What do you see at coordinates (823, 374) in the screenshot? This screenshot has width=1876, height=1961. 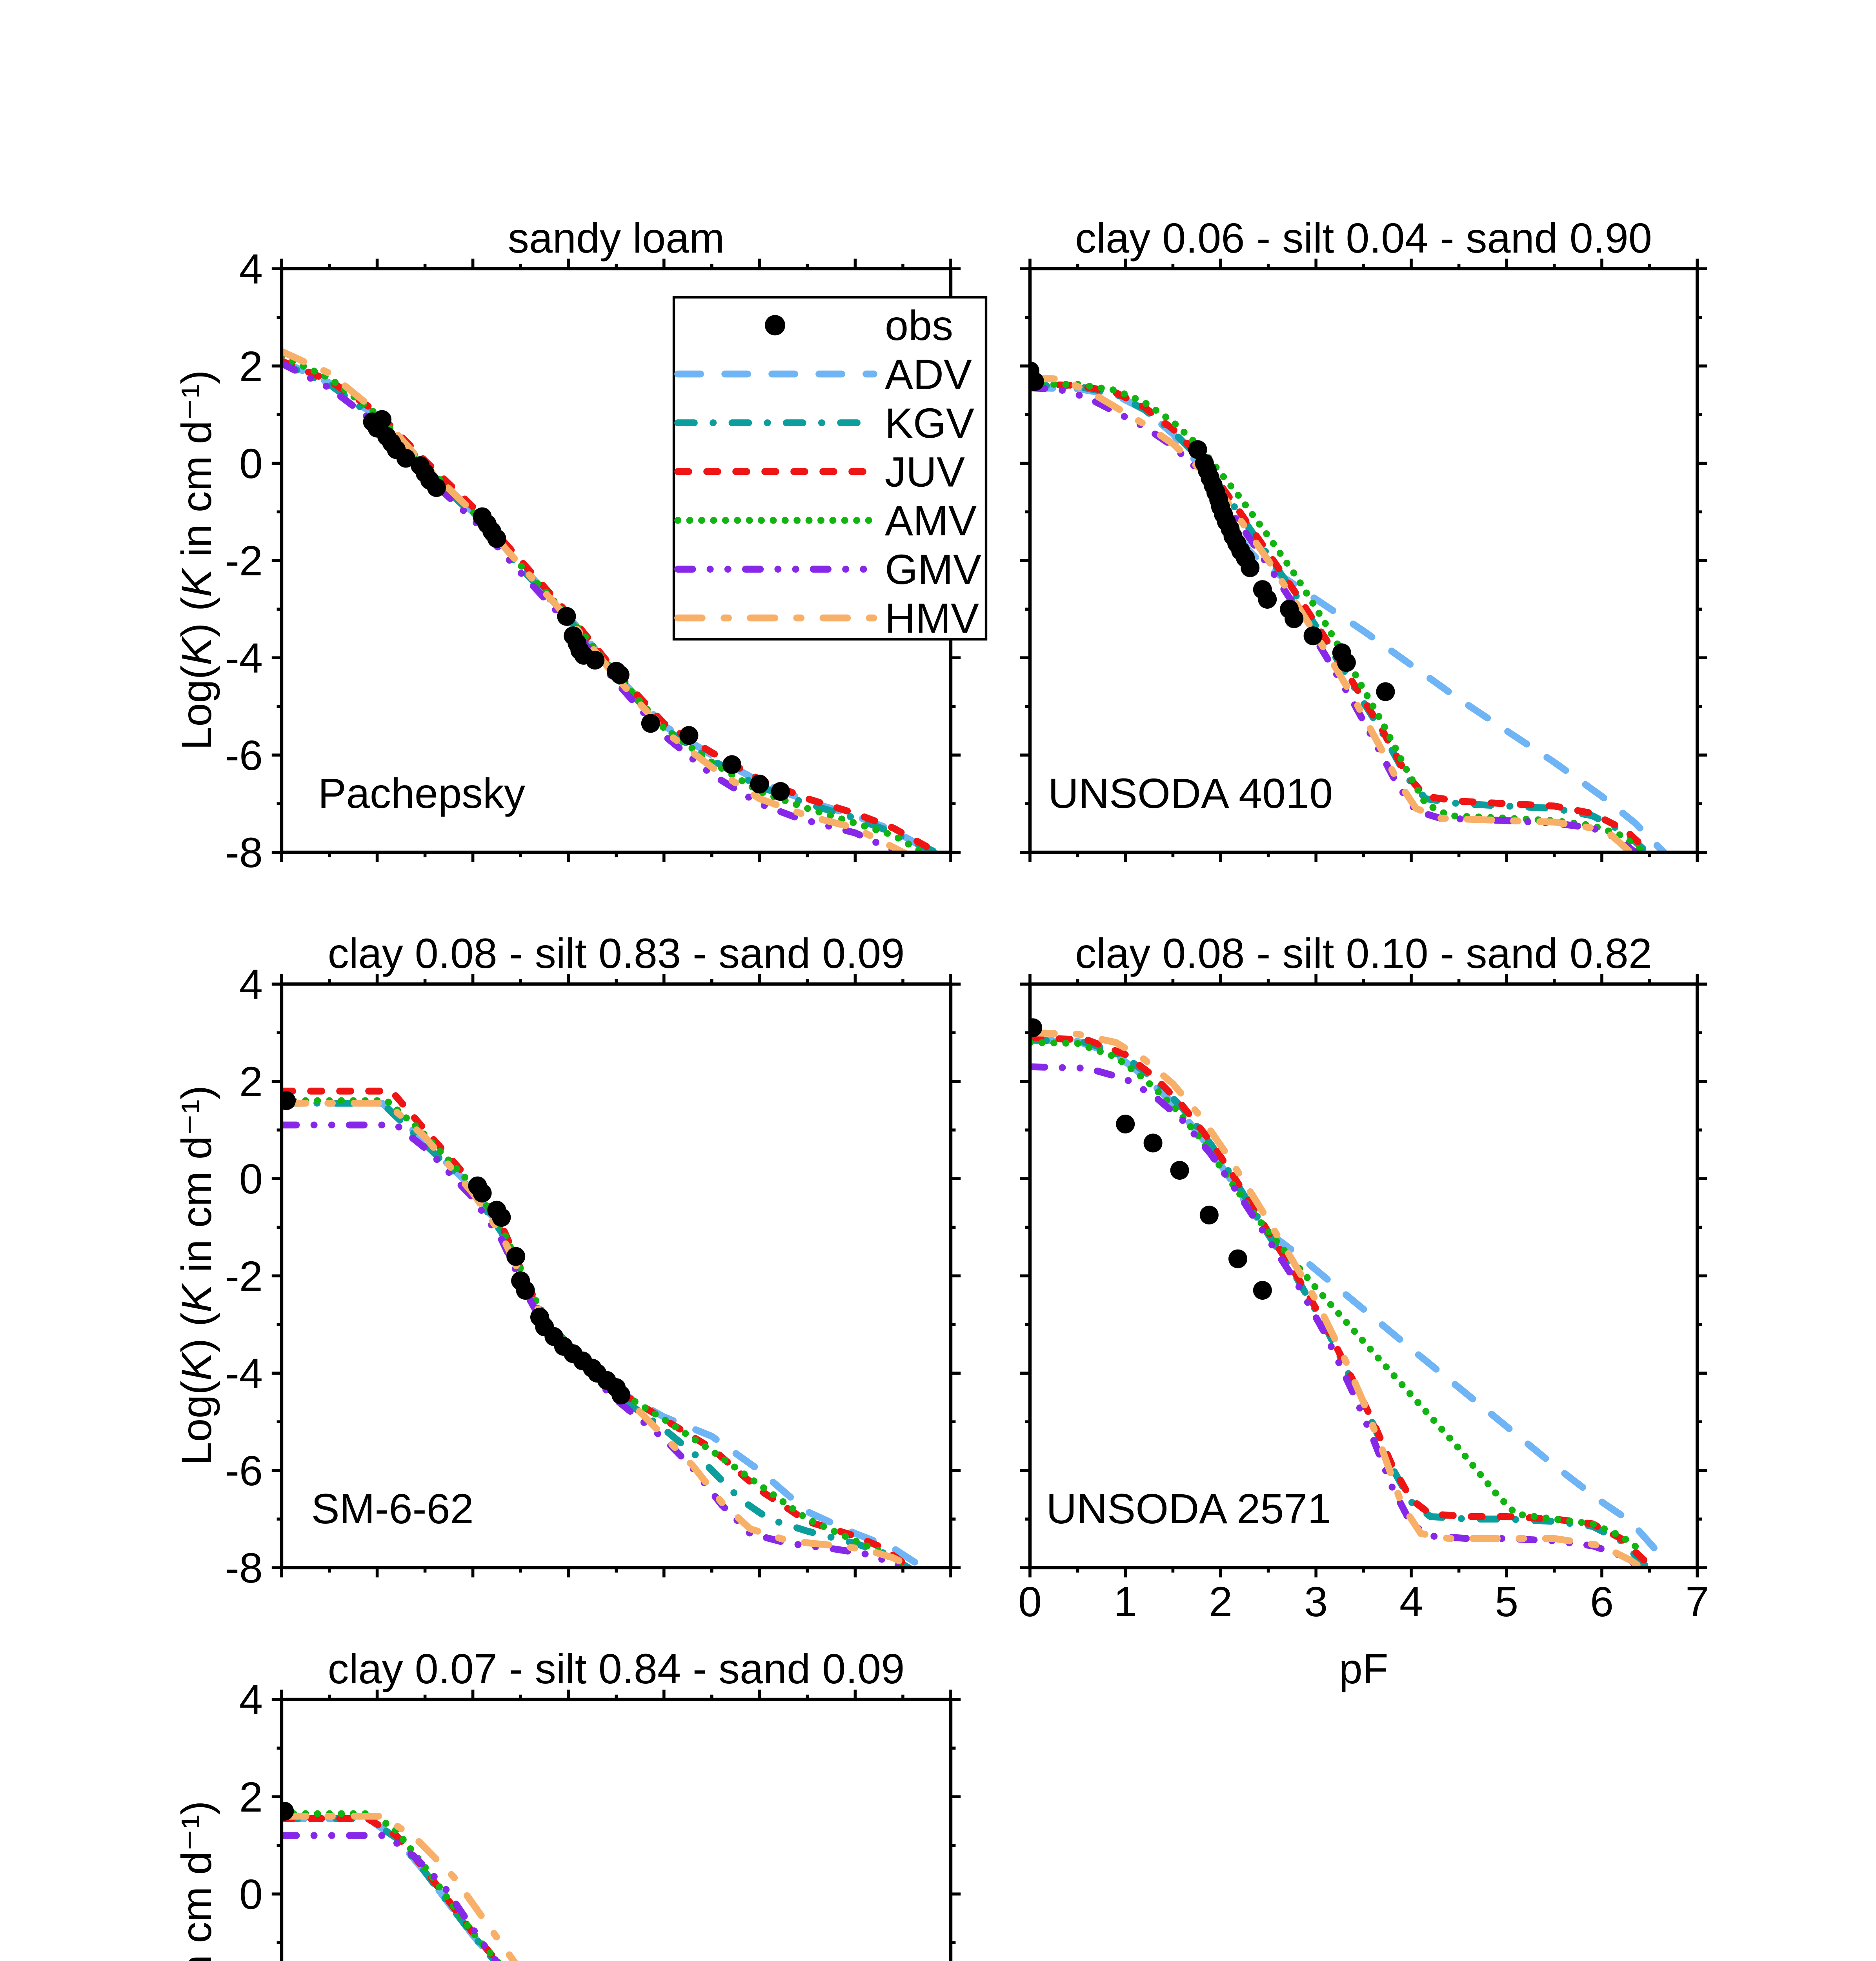 I see `legend-entry-ADV: ADV` at bounding box center [823, 374].